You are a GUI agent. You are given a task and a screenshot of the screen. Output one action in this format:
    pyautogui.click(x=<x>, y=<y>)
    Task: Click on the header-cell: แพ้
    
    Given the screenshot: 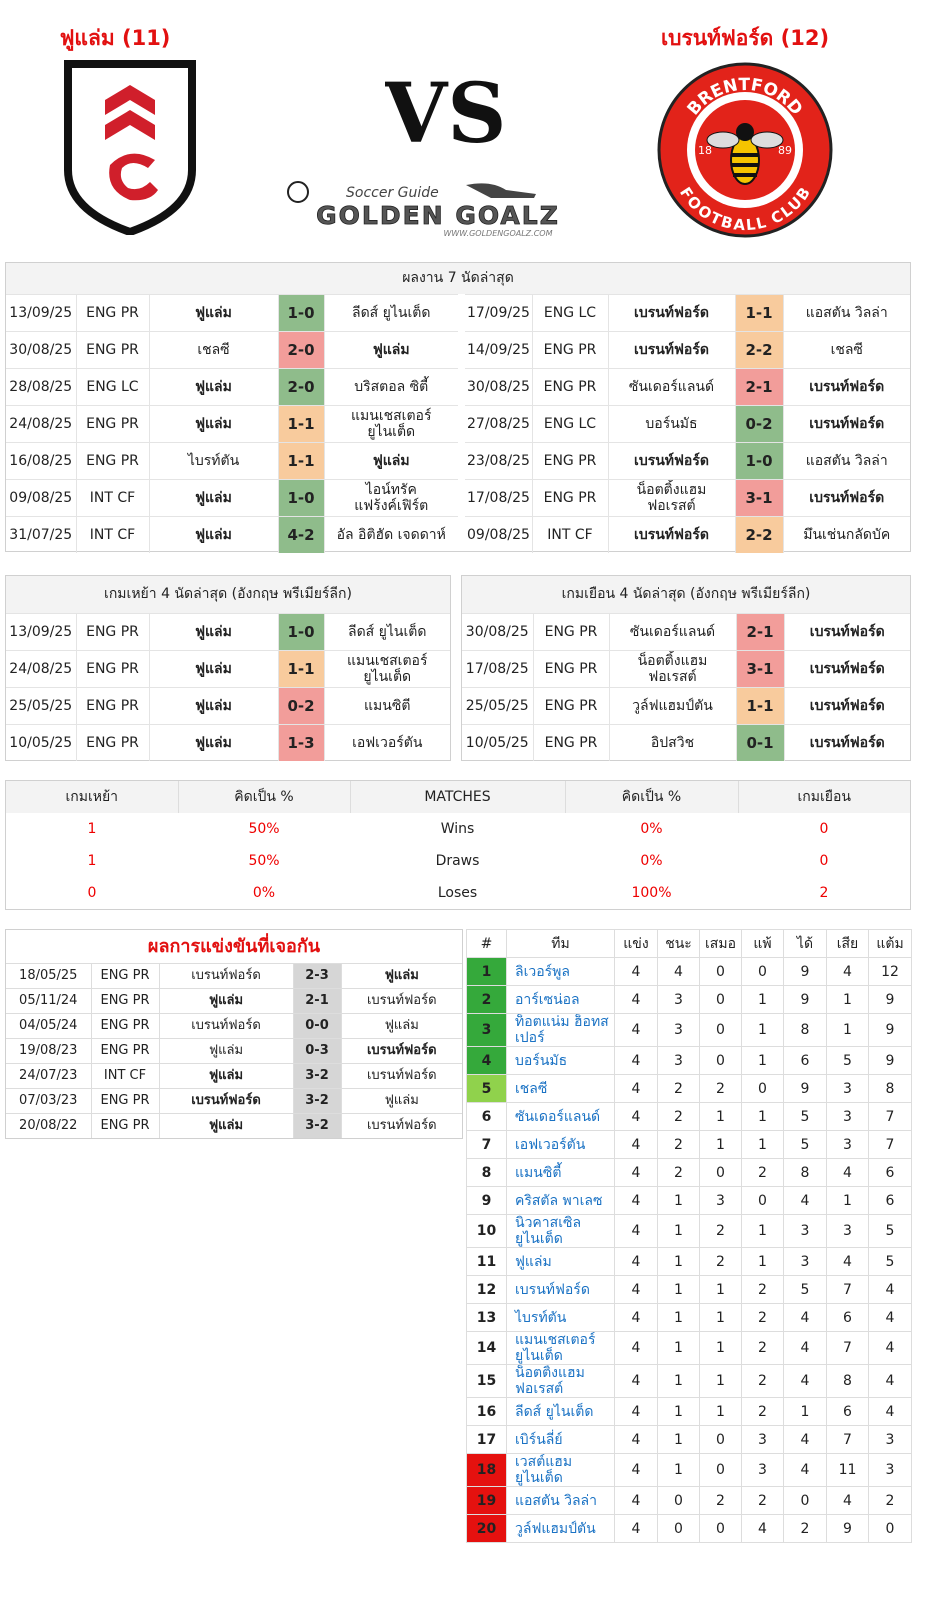 What is the action you would take?
    pyautogui.click(x=762, y=943)
    